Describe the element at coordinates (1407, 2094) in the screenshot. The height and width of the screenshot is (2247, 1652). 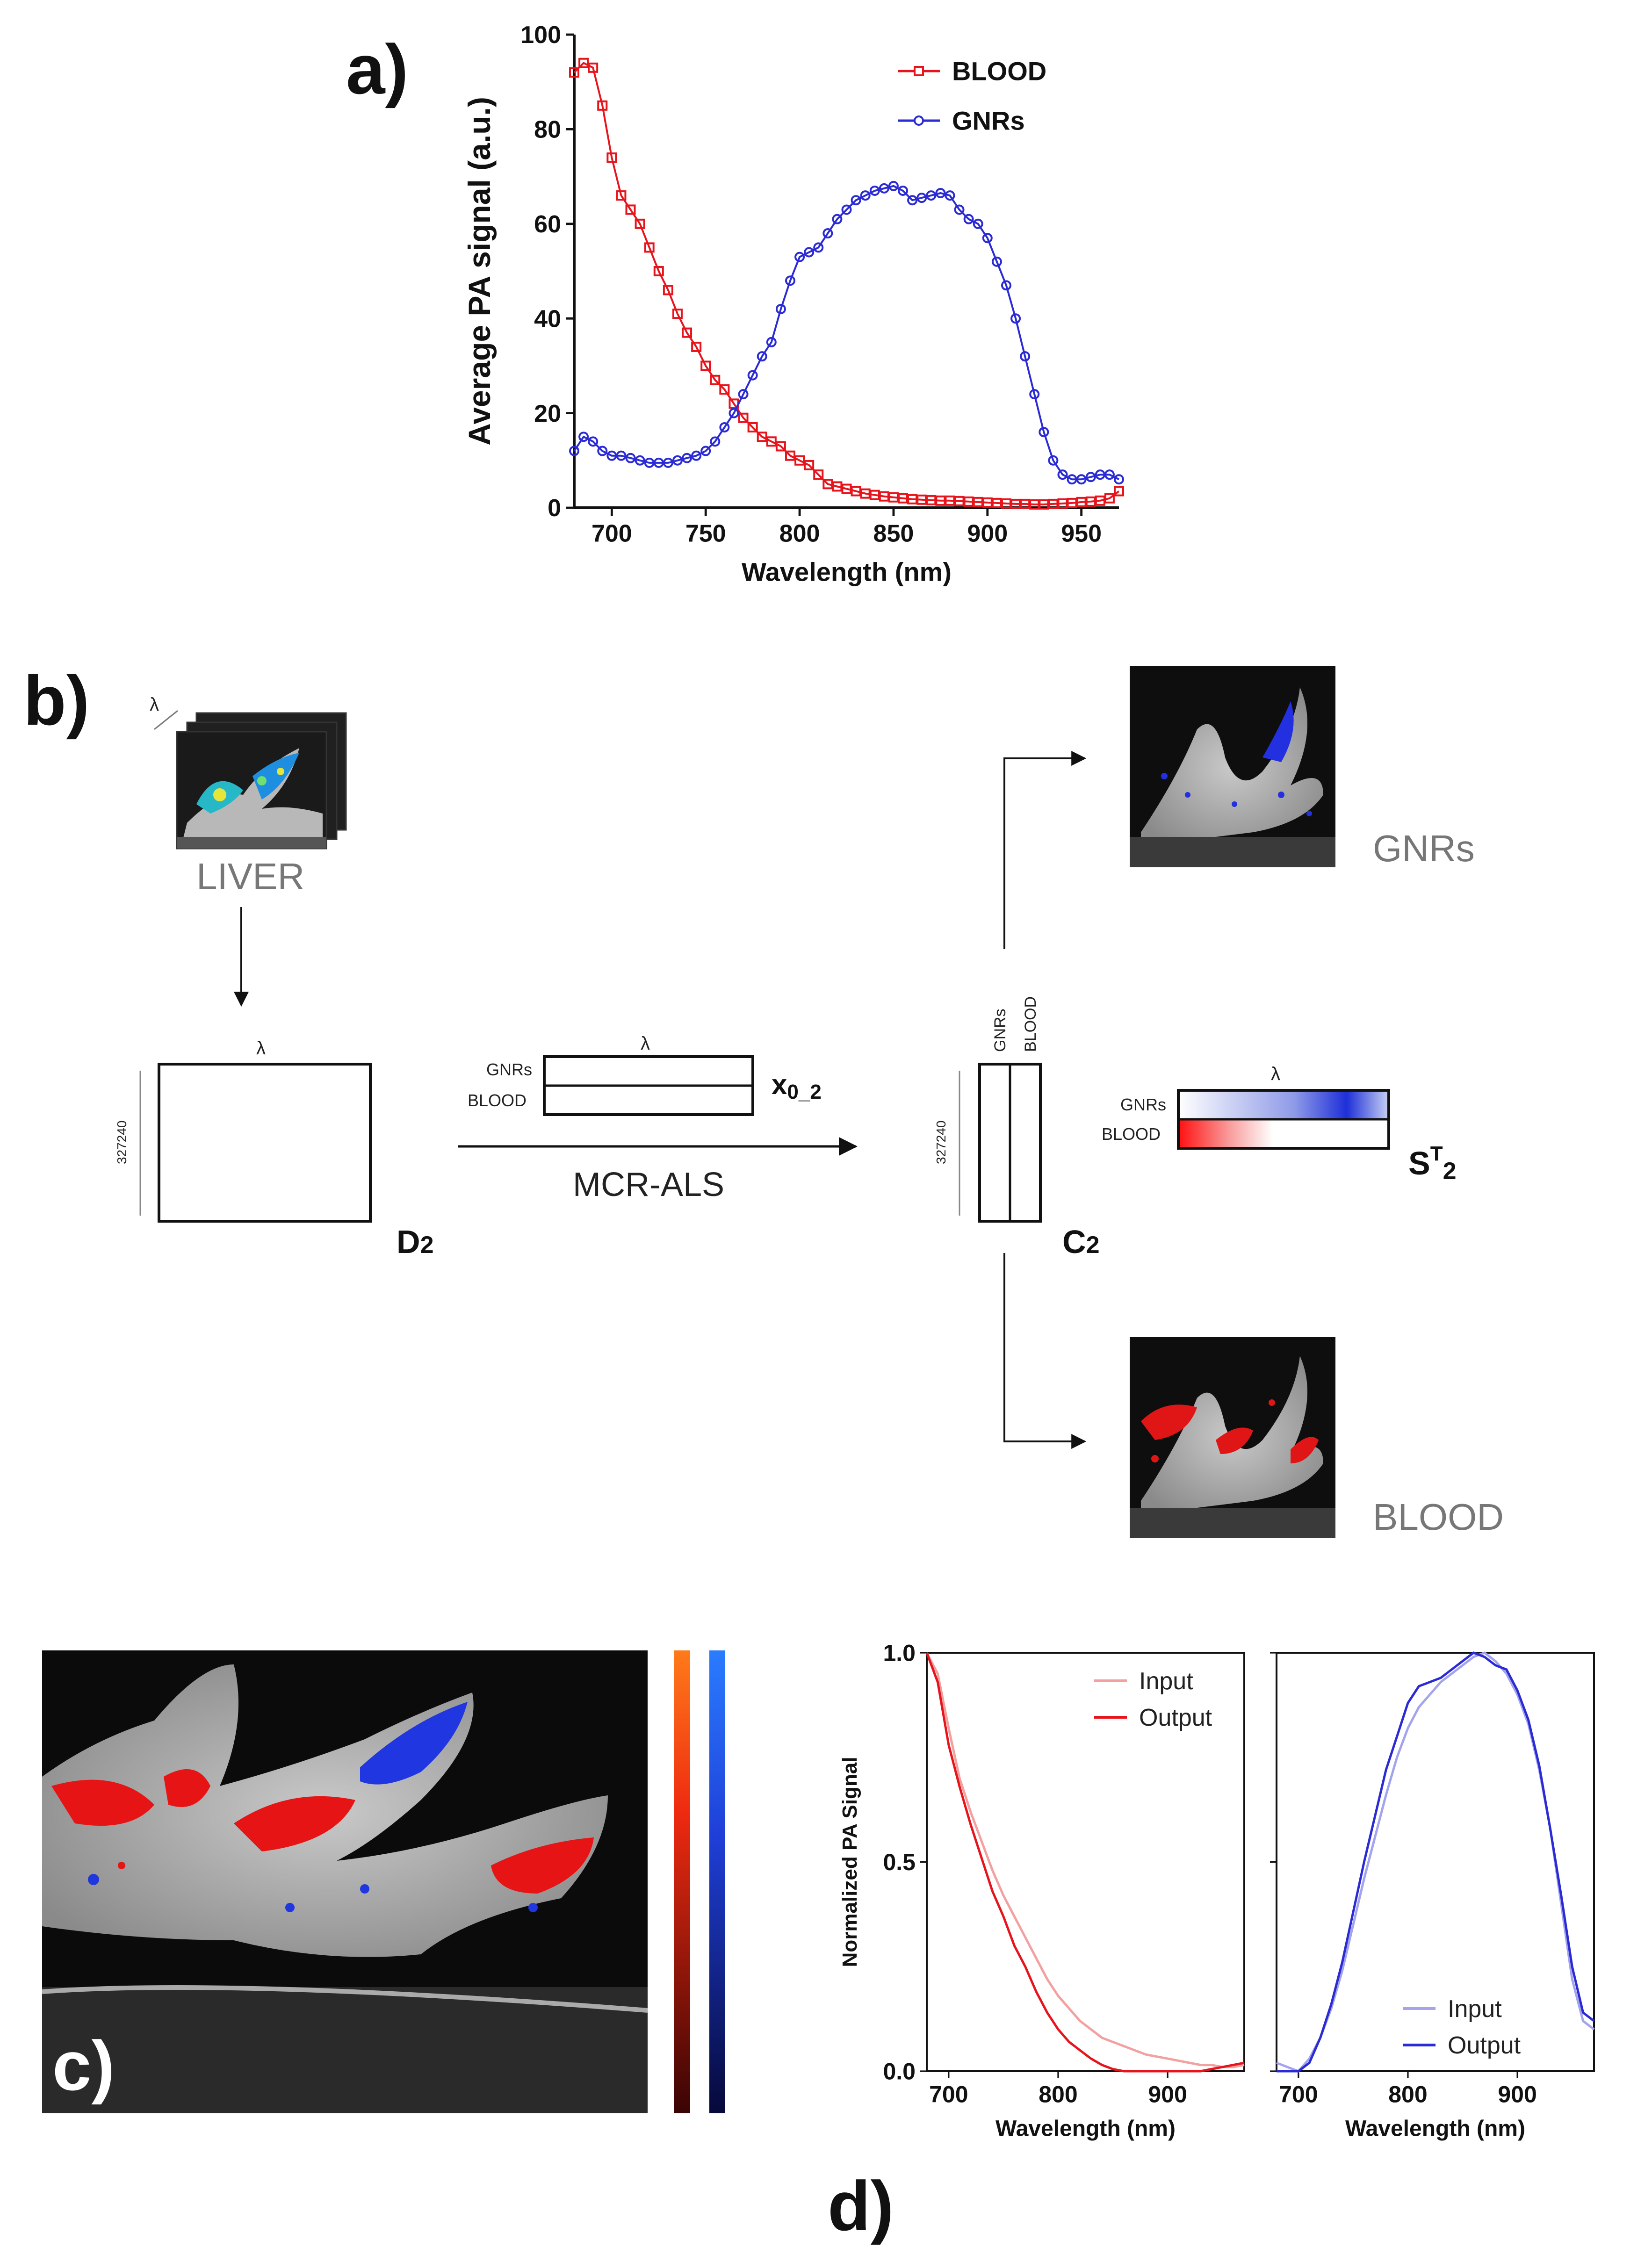
I see `panel-d-gnrs-xtick-label: 800` at that location.